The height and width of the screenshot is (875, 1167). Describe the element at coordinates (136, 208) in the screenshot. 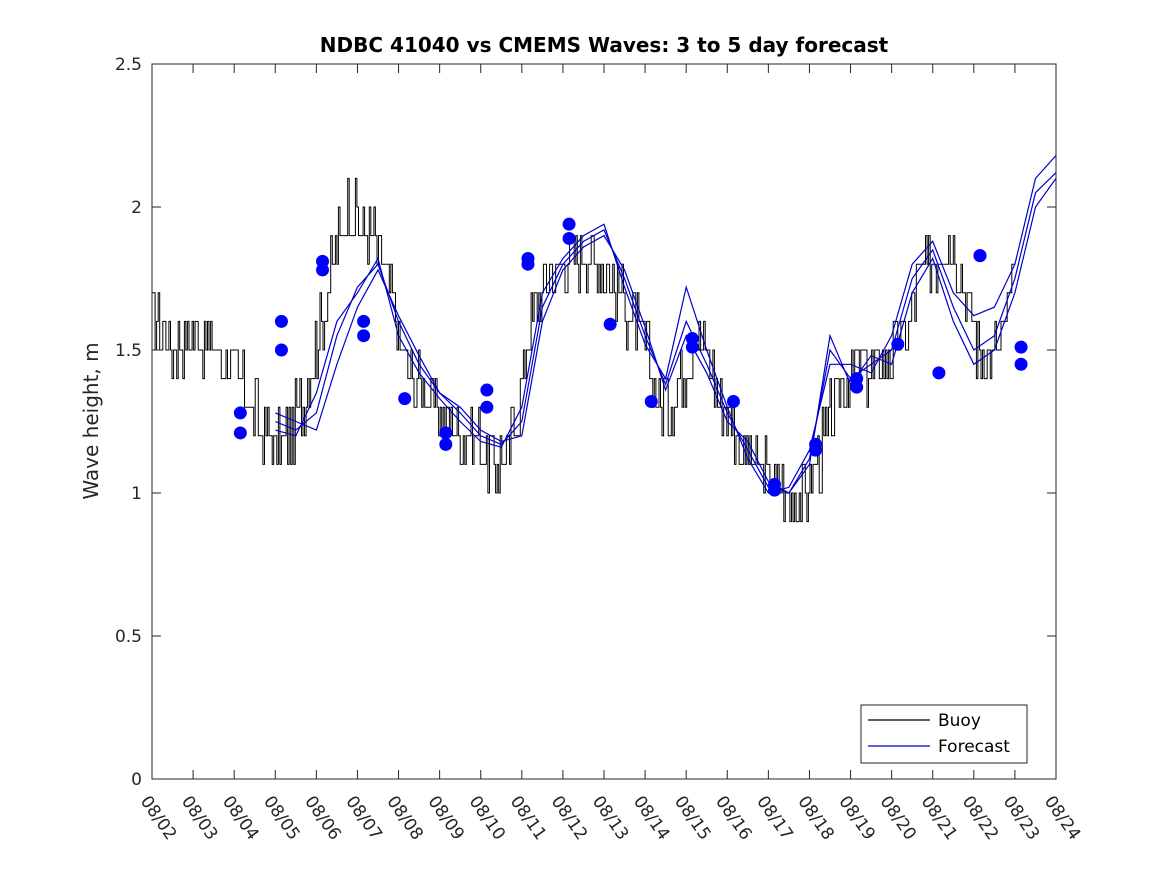

I see `y-tick-label: 2` at that location.